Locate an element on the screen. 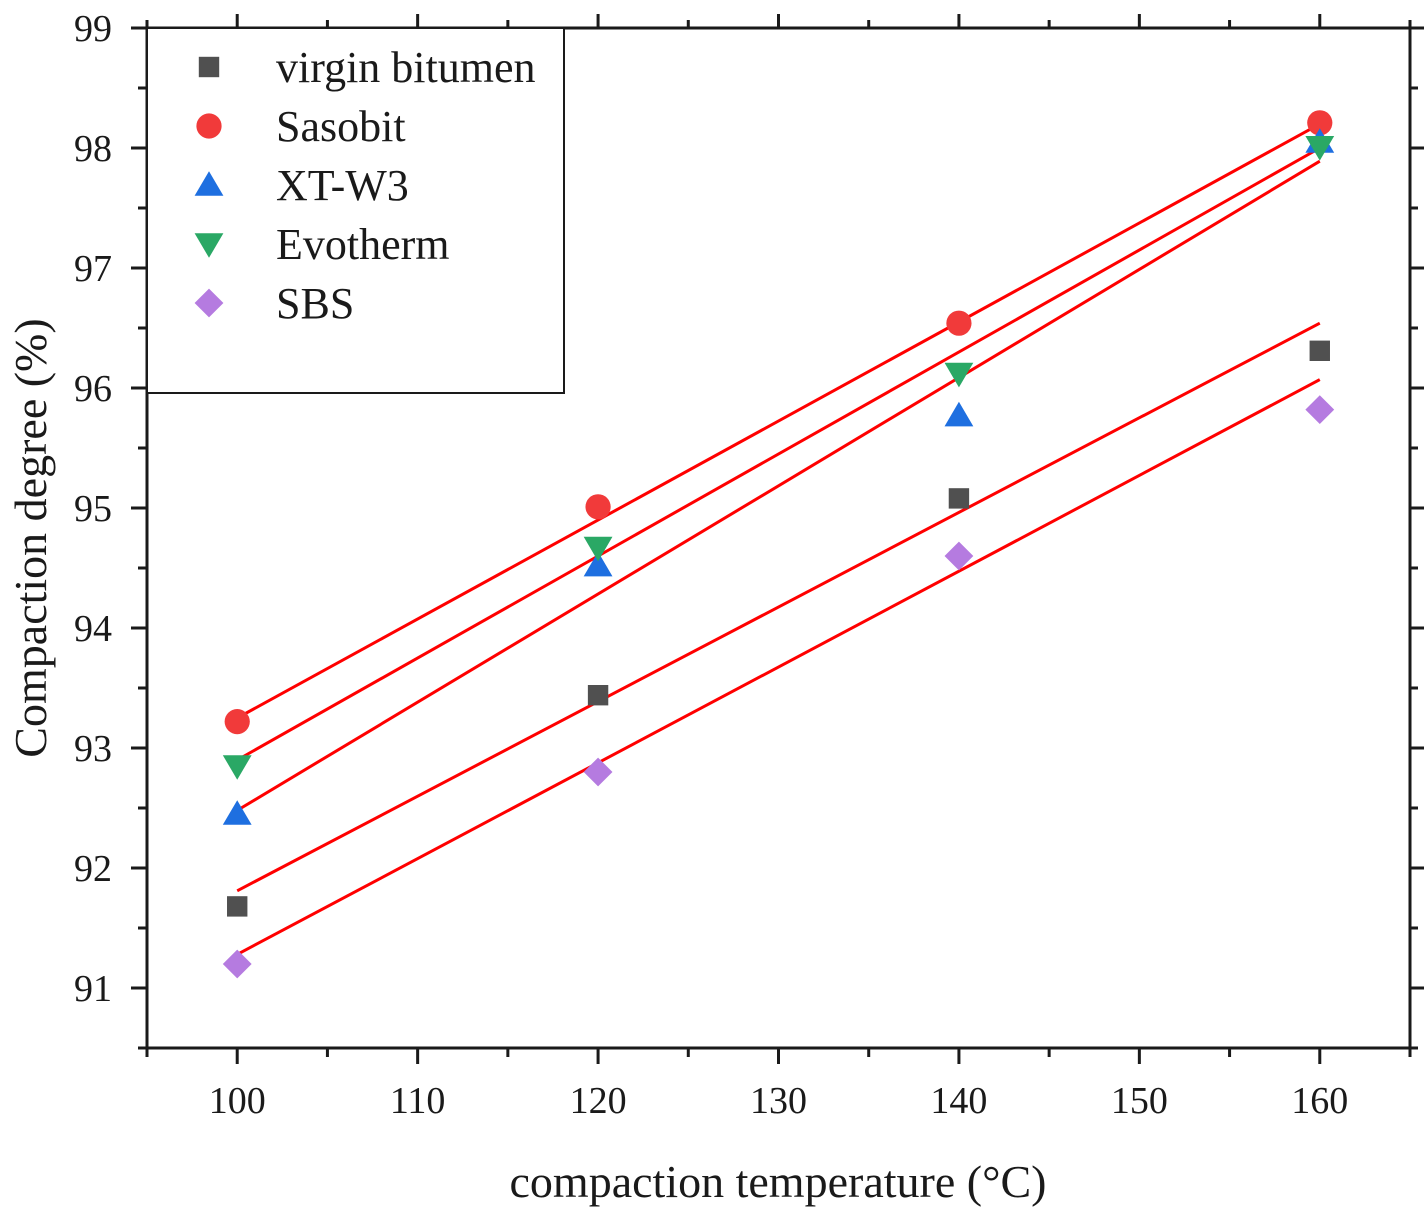 This screenshot has height=1215, width=1428. y-tick-label: 92 is located at coordinates (93, 869).